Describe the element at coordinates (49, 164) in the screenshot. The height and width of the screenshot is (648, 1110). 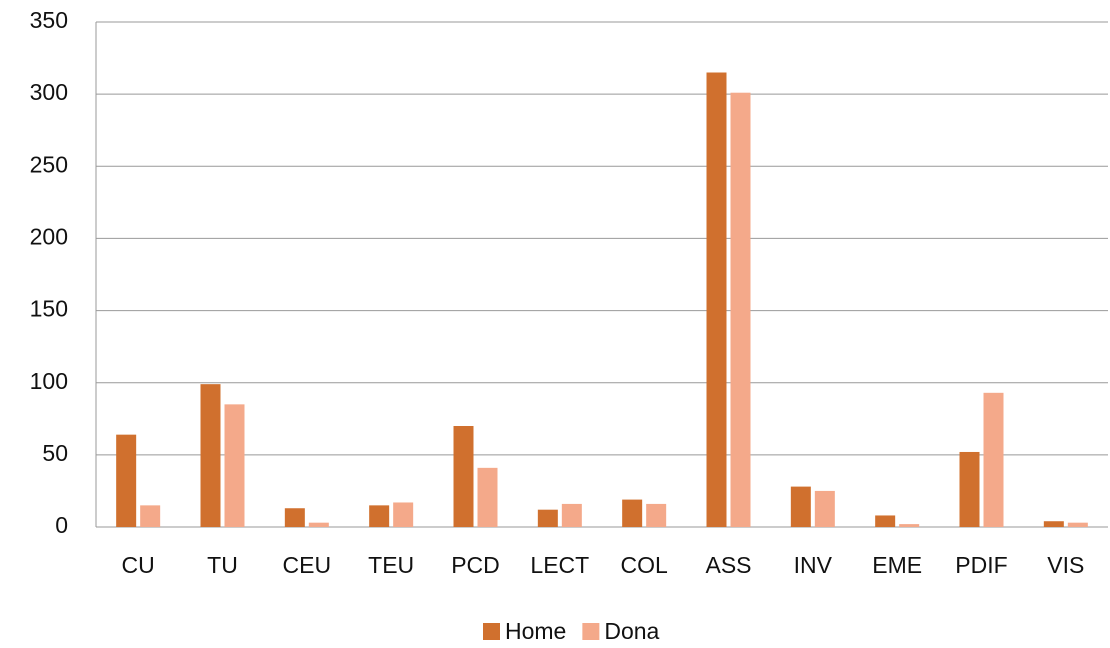
I see `y-tick-label: 250` at that location.